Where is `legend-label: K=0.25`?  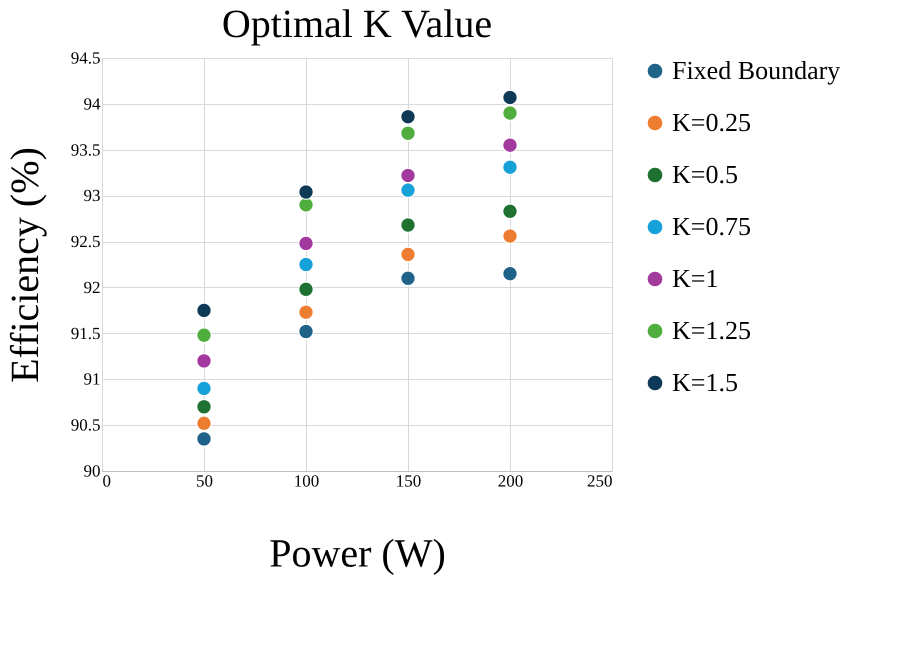 legend-label: K=0.25 is located at coordinates (711, 122).